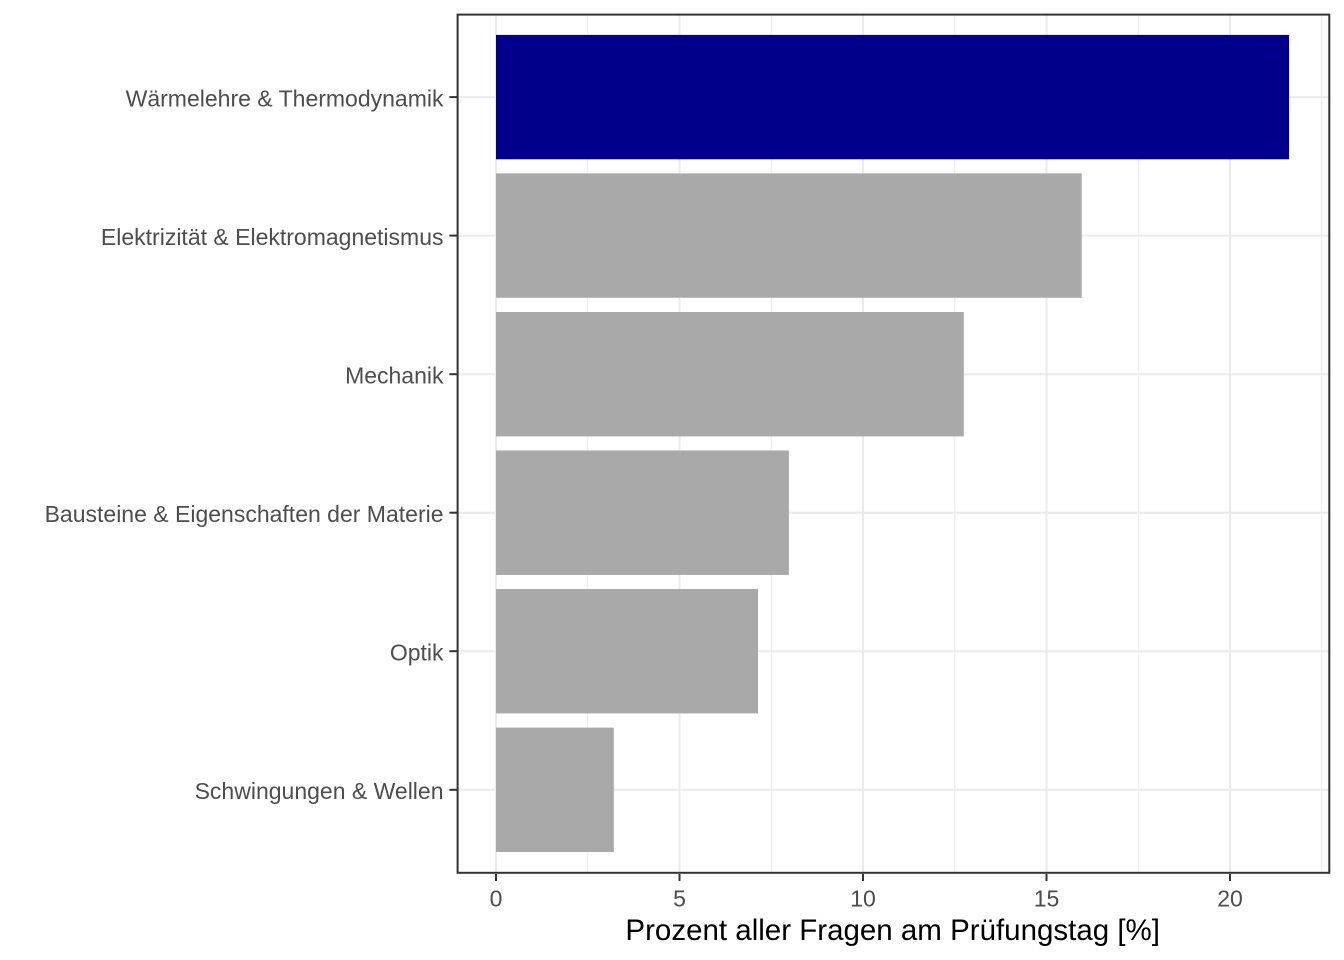  I want to click on svg-text: Optik, so click(417, 653).